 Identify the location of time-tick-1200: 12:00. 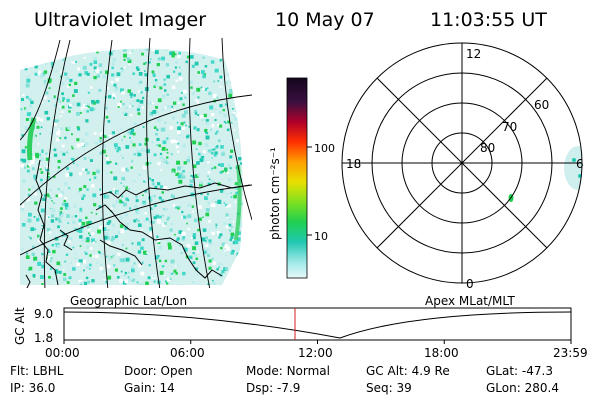
(315, 353).